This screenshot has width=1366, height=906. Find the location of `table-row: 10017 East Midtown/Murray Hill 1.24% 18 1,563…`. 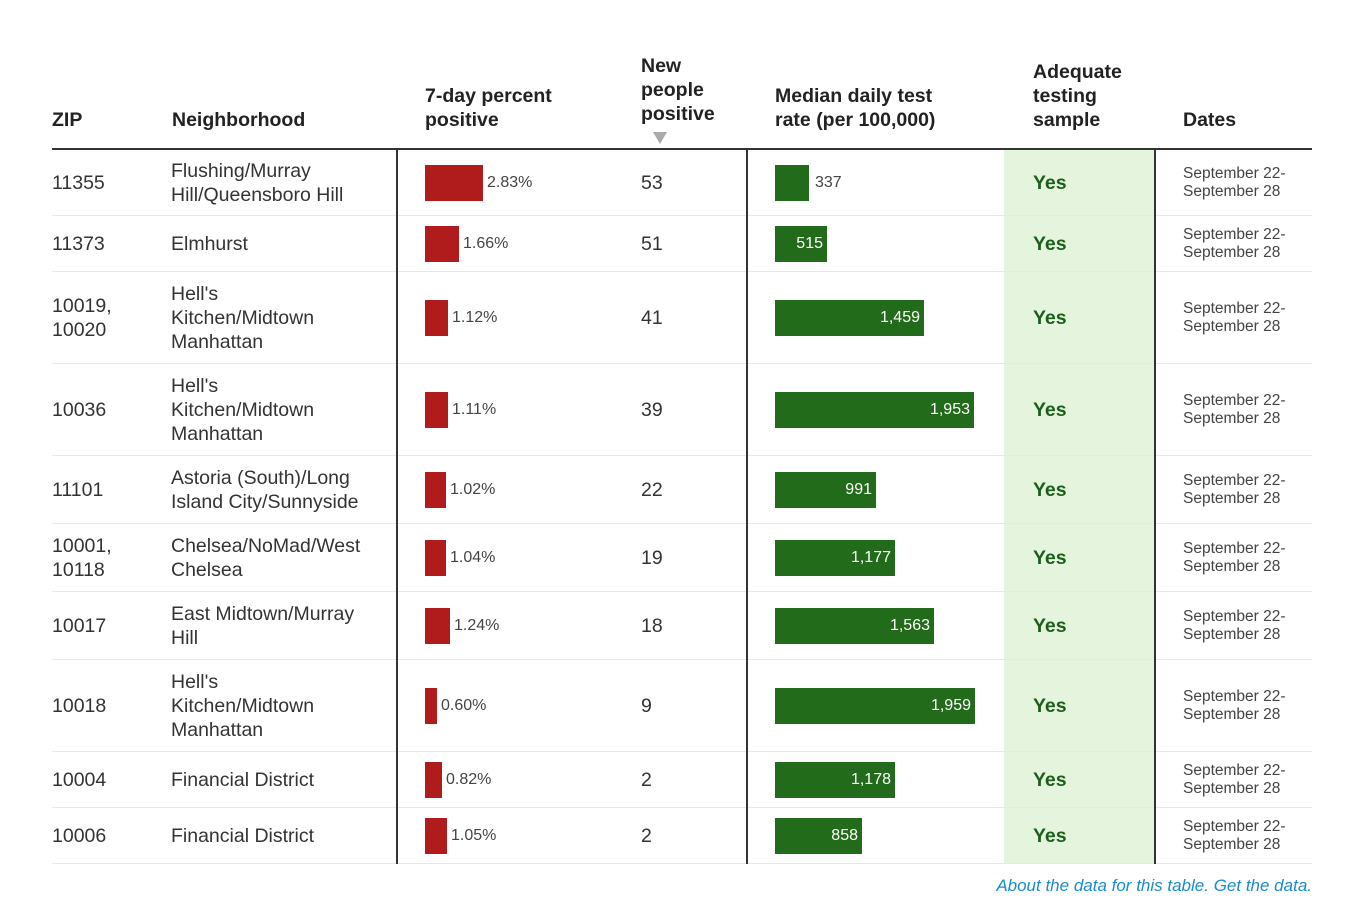

table-row: 10017 East Midtown/Murray Hill 1.24% 18 1,563… is located at coordinates (682, 626).